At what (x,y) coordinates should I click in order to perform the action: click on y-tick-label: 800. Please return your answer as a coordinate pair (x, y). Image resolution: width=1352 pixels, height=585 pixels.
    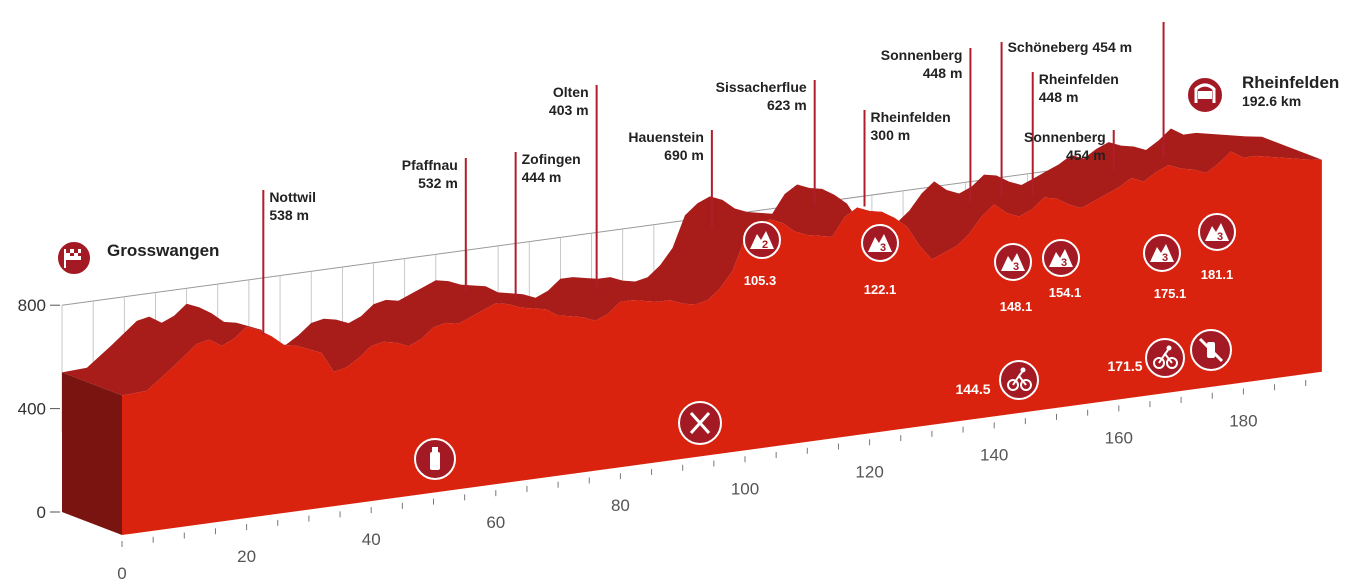
    Looking at the image, I should click on (32, 305).